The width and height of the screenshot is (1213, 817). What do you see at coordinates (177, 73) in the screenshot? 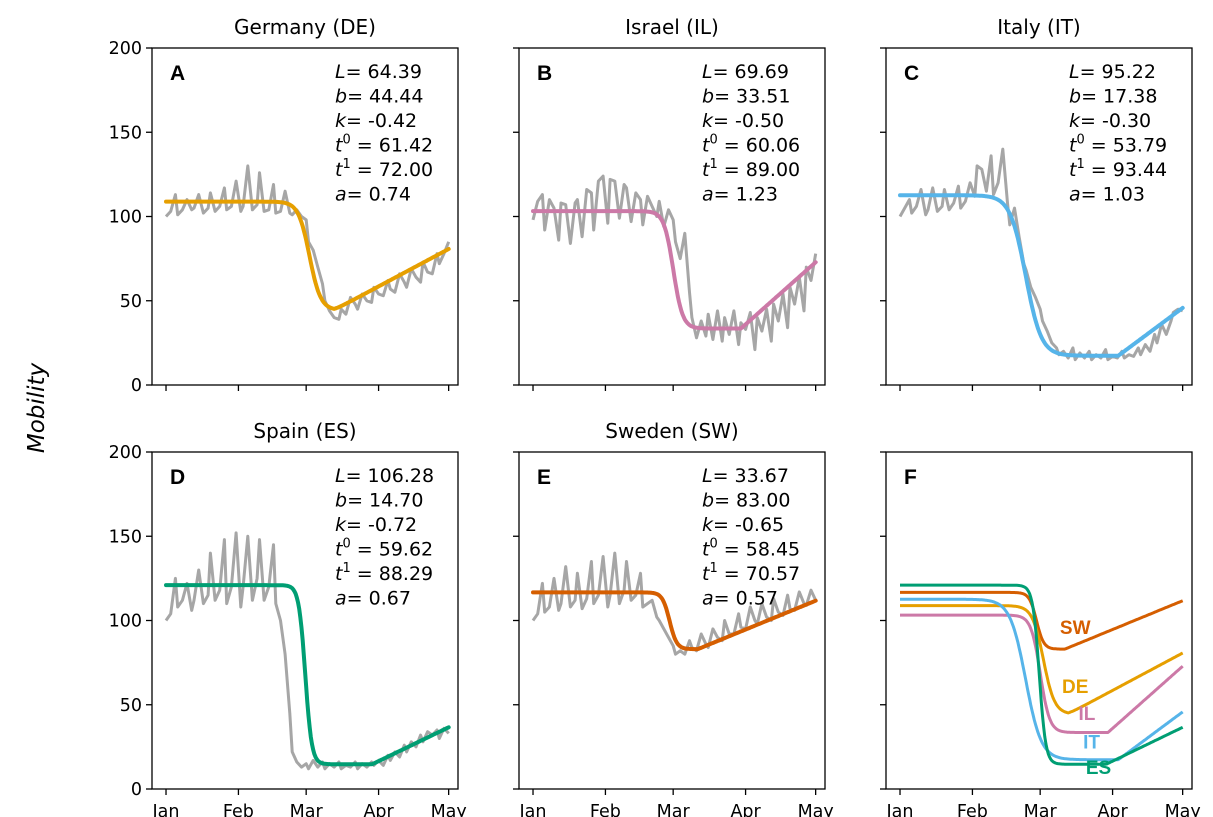
I see `panel-letter-A: A` at bounding box center [177, 73].